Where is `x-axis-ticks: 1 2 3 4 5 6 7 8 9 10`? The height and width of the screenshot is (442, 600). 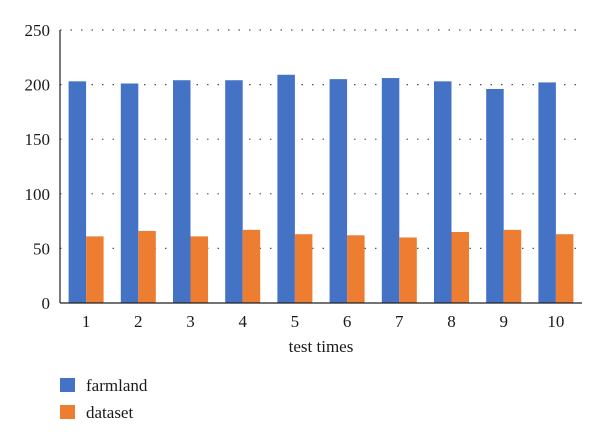 x-axis-ticks: 1 2 3 4 5 6 7 8 9 10 is located at coordinates (323, 321).